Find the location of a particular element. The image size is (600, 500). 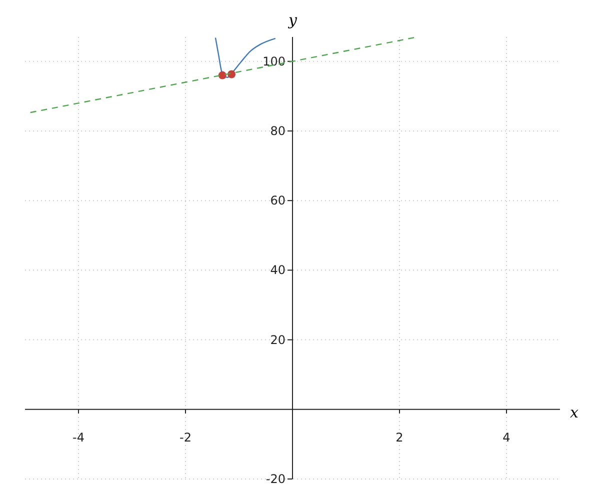

x-tick-label: -4 is located at coordinates (78, 437).